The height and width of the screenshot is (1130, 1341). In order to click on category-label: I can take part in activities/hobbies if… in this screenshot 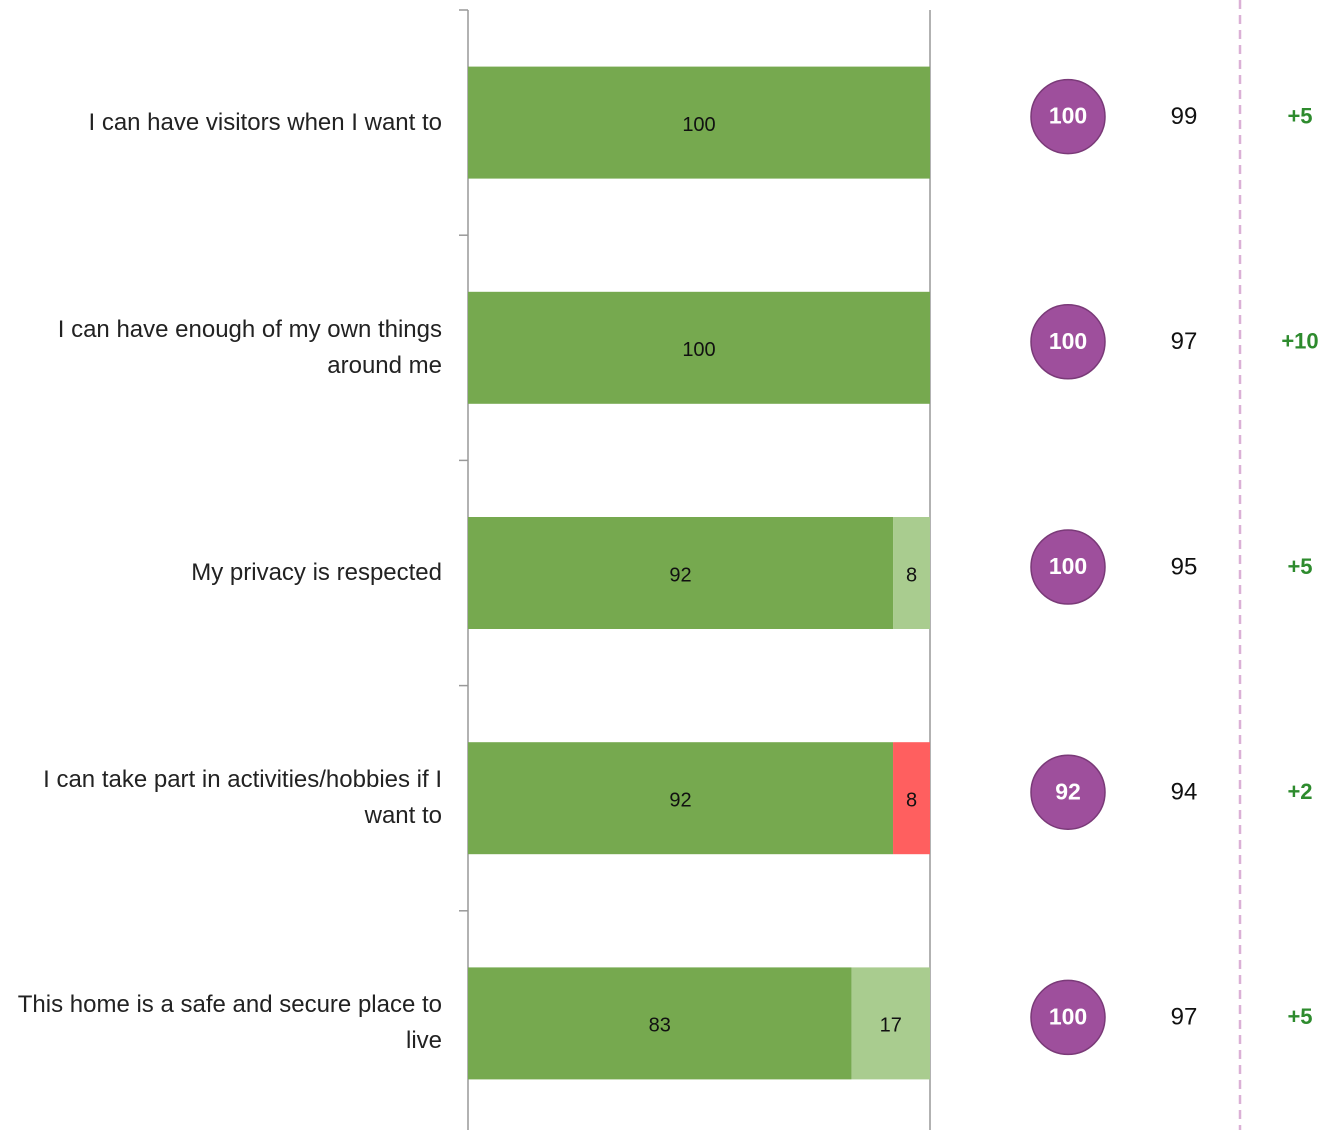, I will do `click(242, 798)`.